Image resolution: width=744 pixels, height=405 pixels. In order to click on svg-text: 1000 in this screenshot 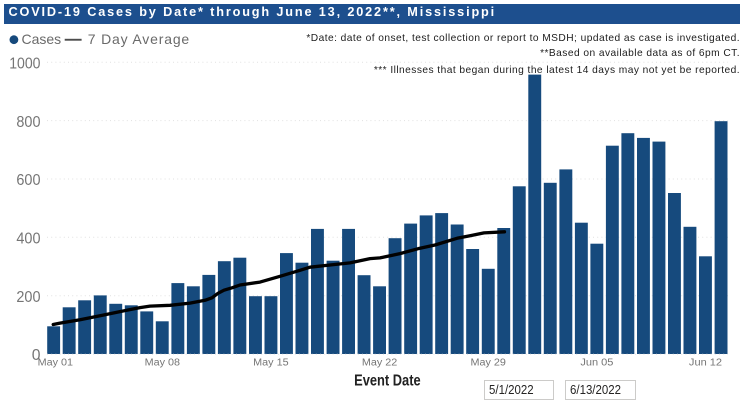, I will do `click(25, 64)`.